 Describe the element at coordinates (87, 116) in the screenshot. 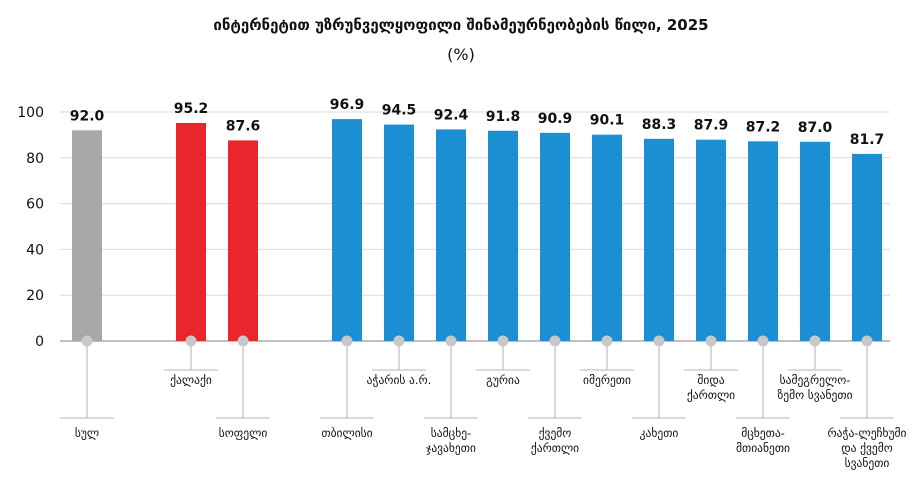

I see `value-label: 92.0` at that location.